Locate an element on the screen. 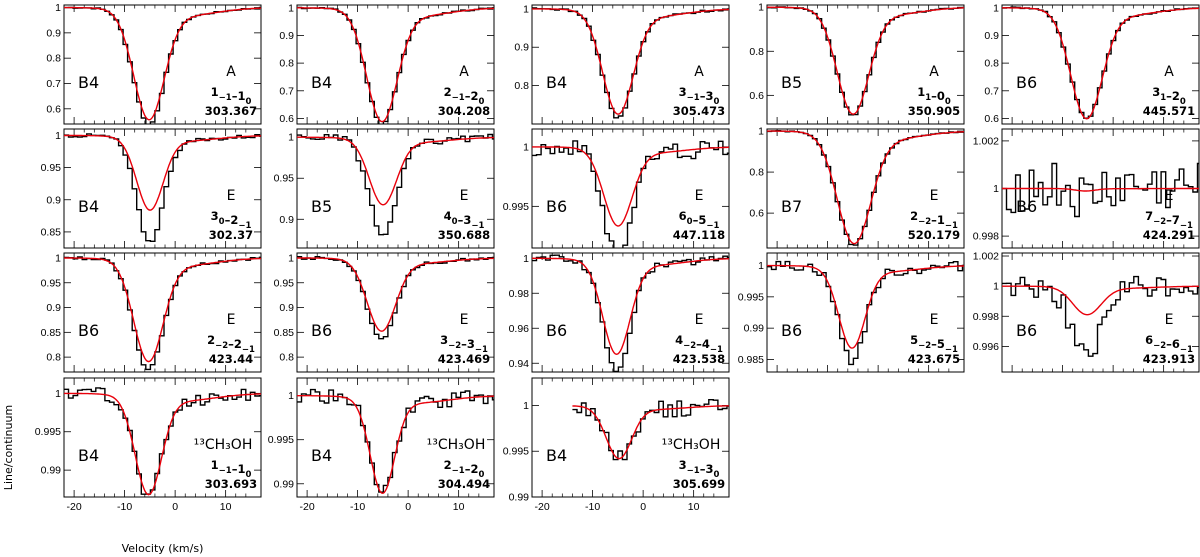 The height and width of the screenshot is (557, 1200). y-tick-label: 0.998 is located at coordinates (986, 237).